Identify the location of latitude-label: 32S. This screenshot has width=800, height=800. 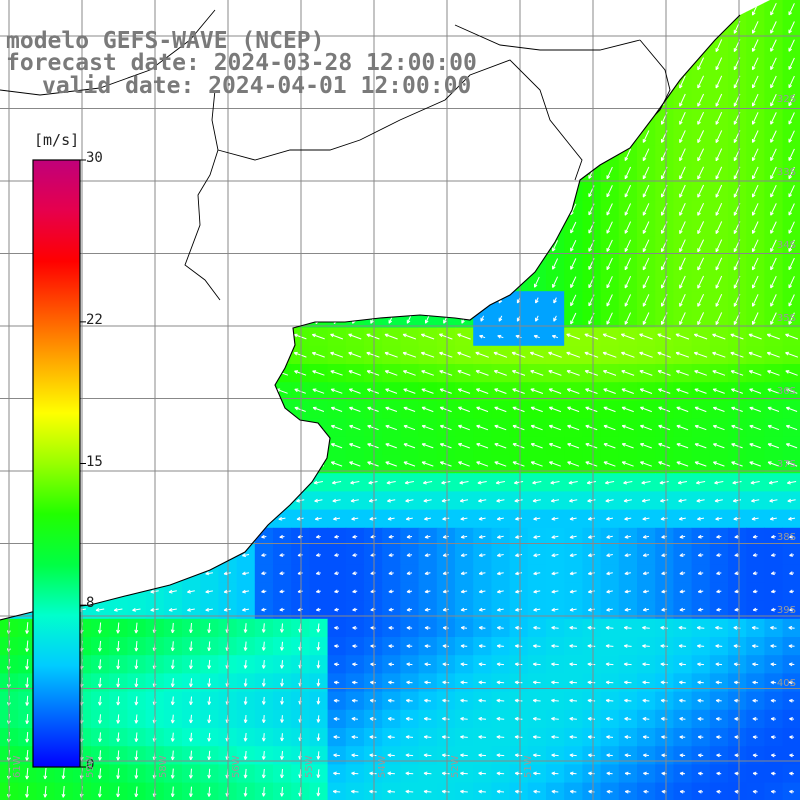
(786, 99).